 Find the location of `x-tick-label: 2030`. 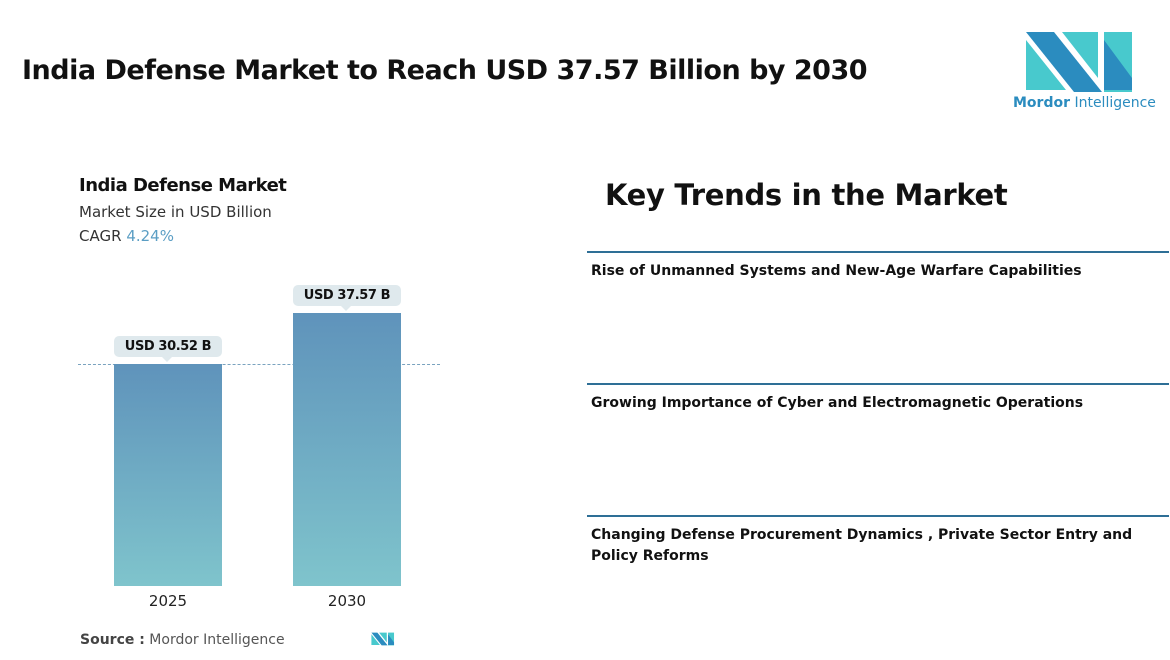

x-tick-label: 2030 is located at coordinates (347, 601).